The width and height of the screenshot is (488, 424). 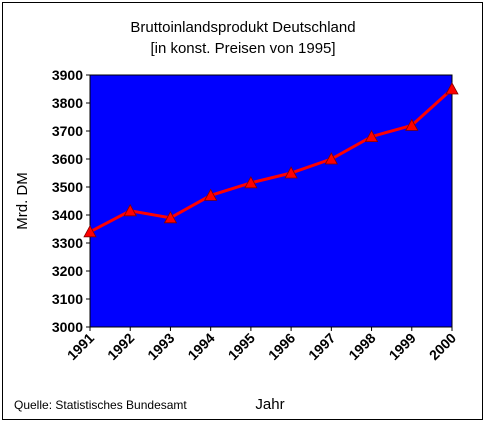 I want to click on y-tick-label: 3900, so click(x=67, y=75).